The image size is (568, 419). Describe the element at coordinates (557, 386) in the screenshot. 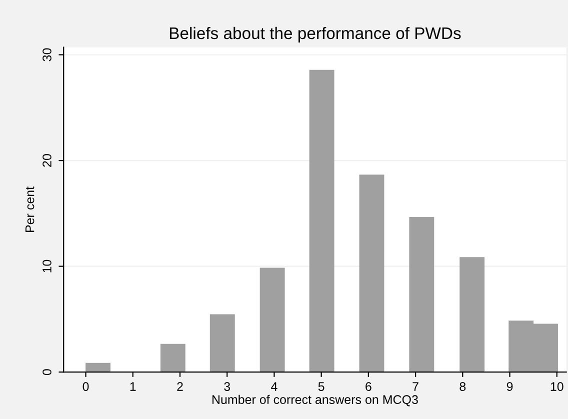

I see `x-tick-label: 10` at that location.